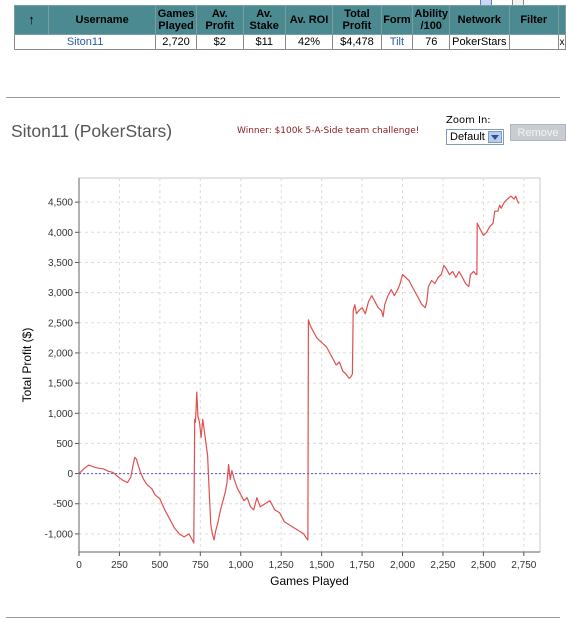 The image size is (566, 619). What do you see at coordinates (176, 42) in the screenshot?
I see `games-played-cell: 2,720` at bounding box center [176, 42].